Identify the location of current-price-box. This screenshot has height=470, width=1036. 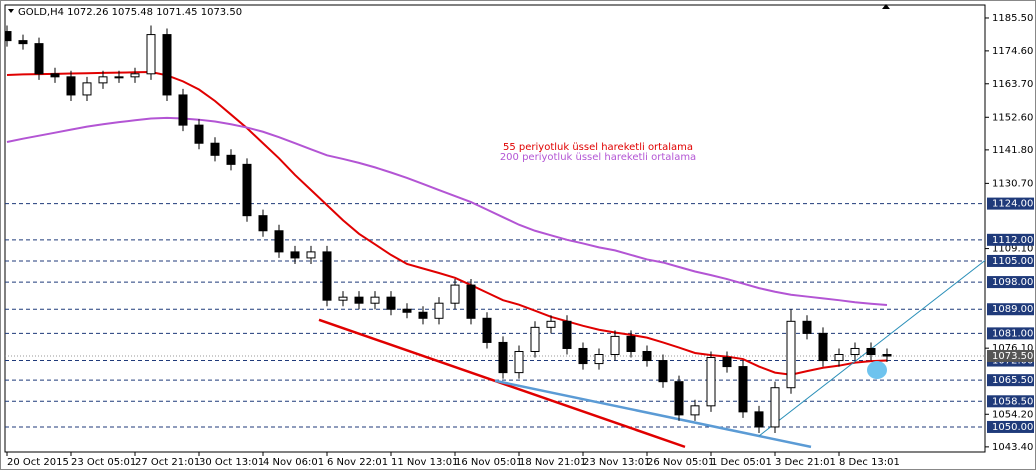
(1010, 356).